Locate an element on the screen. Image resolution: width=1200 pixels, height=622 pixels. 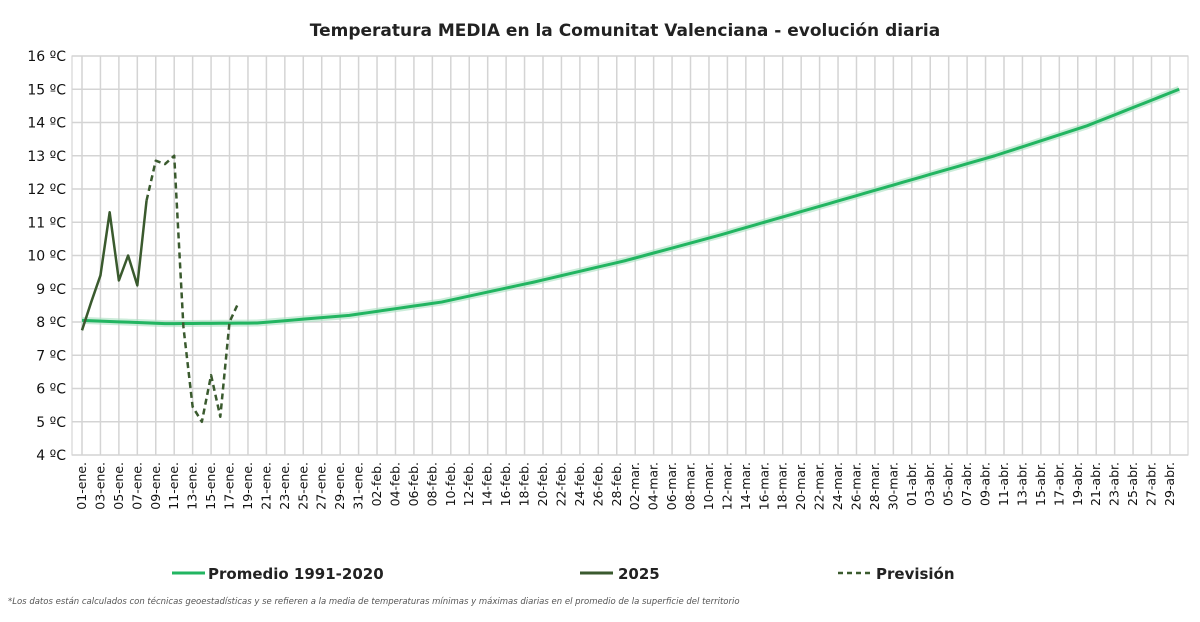
x-tick-label: 17-abr. is located at coordinates (1058, 484).